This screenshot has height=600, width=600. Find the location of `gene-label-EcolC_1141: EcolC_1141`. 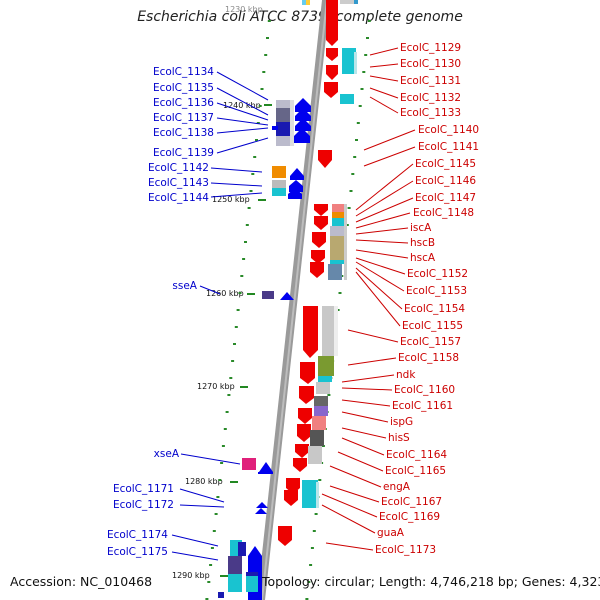

gene-label-EcolC_1141: EcolC_1141 is located at coordinates (448, 147).